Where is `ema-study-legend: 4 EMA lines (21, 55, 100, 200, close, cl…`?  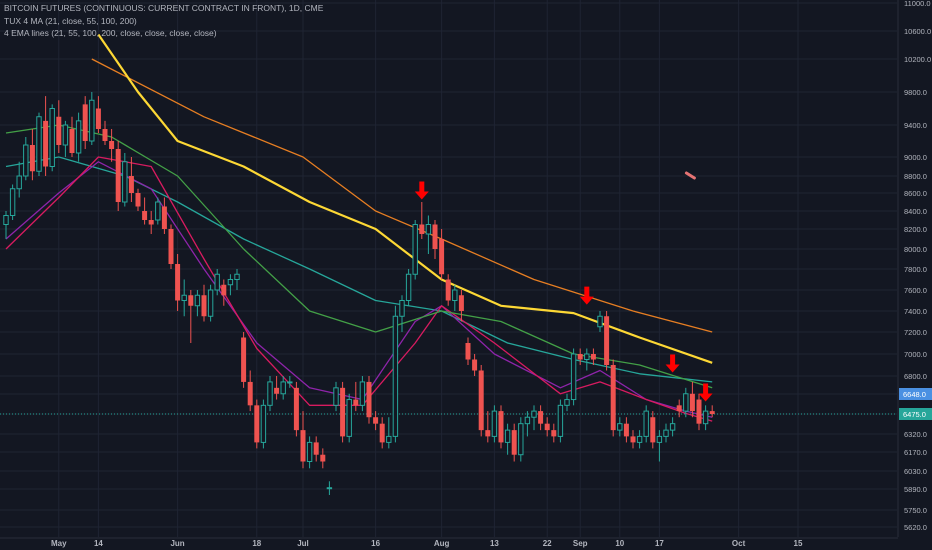 ema-study-legend: 4 EMA lines (21, 55, 100, 200, close, cl… is located at coordinates (110, 33).